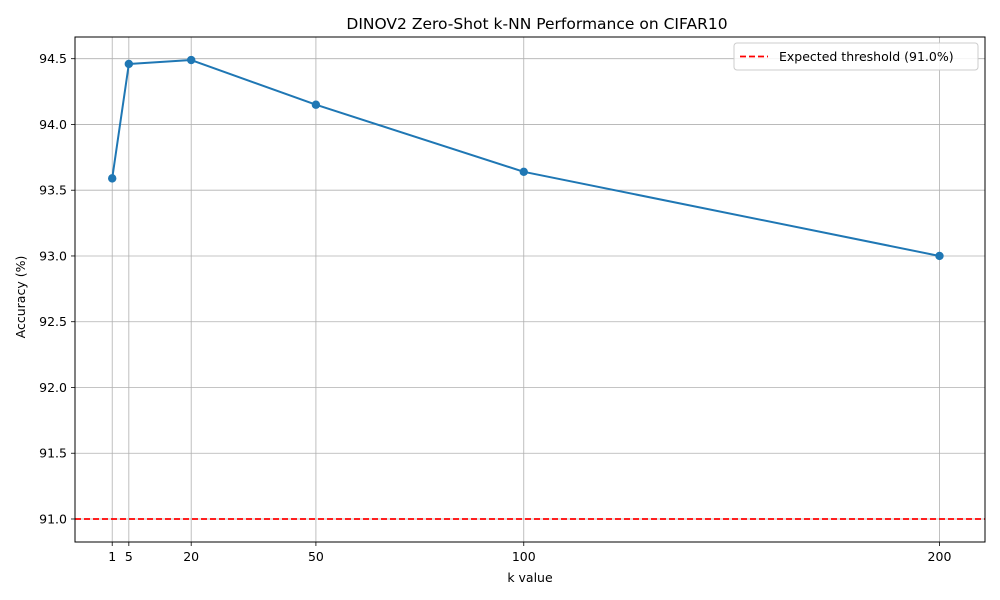 Image resolution: width=1000 pixels, height=600 pixels. I want to click on x-tick-label: 20, so click(191, 556).